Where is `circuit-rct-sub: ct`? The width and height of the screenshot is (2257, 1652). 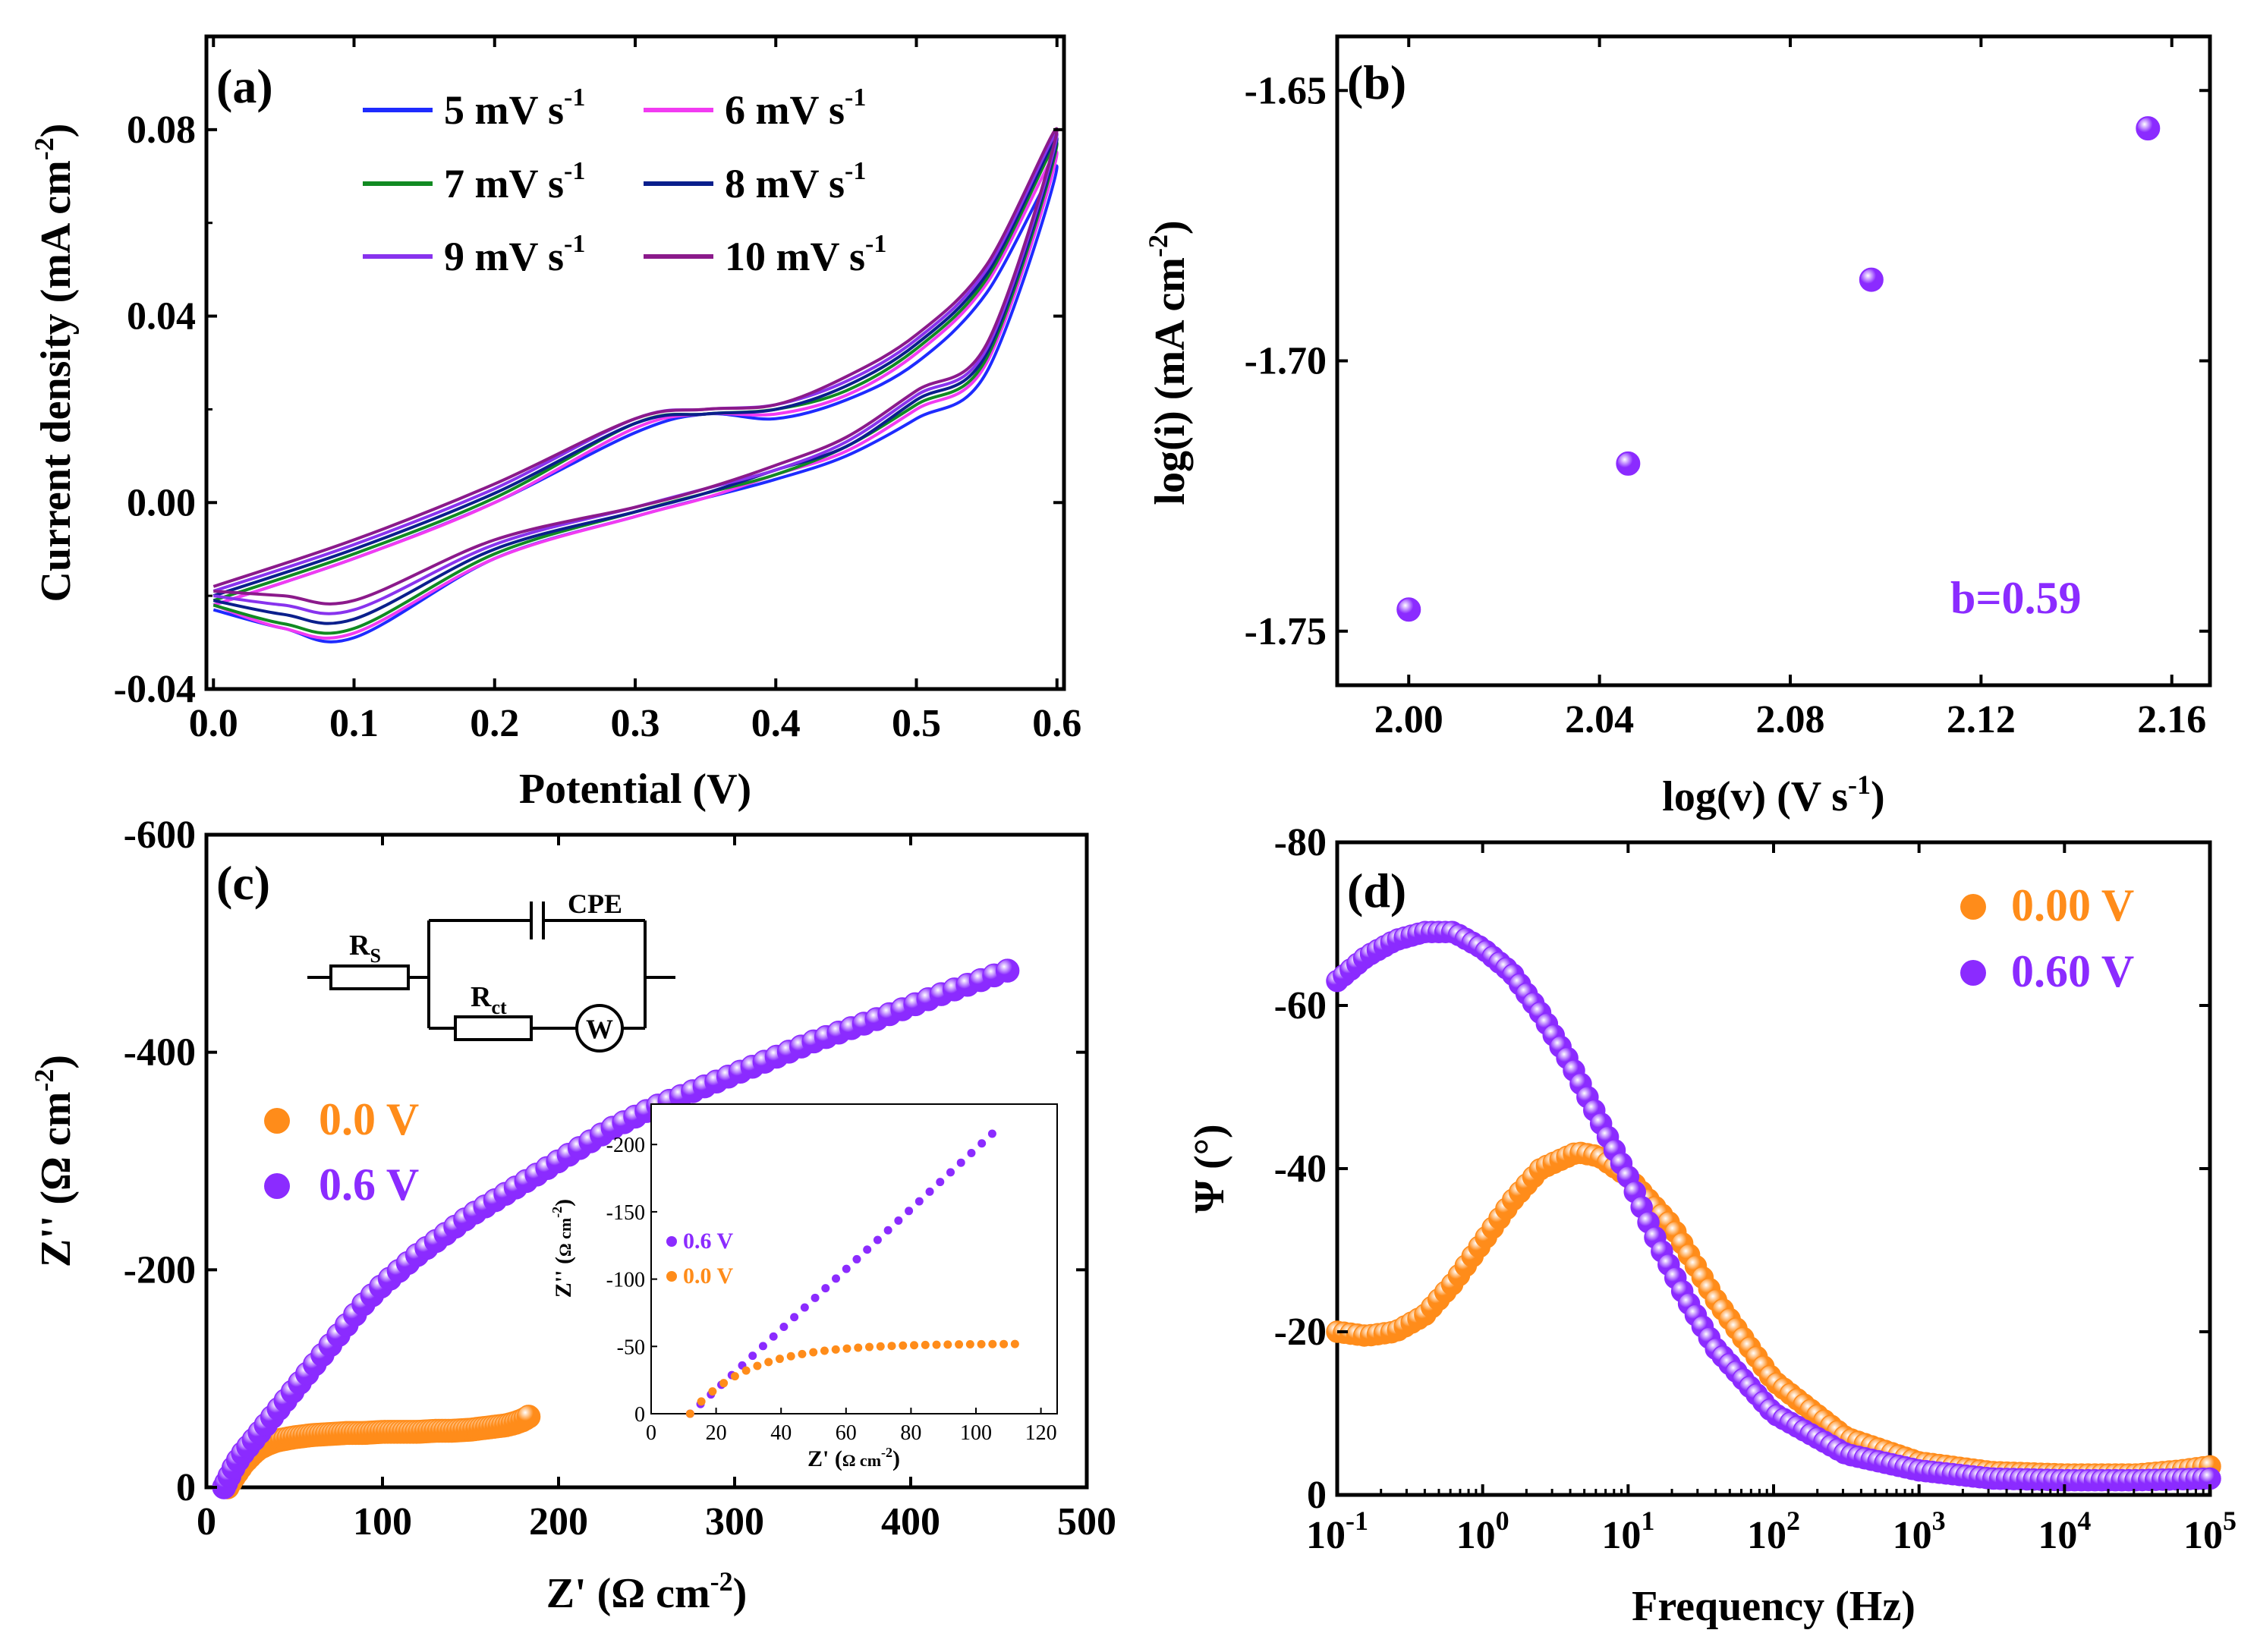
circuit-rct-sub: ct is located at coordinates (499, 1007).